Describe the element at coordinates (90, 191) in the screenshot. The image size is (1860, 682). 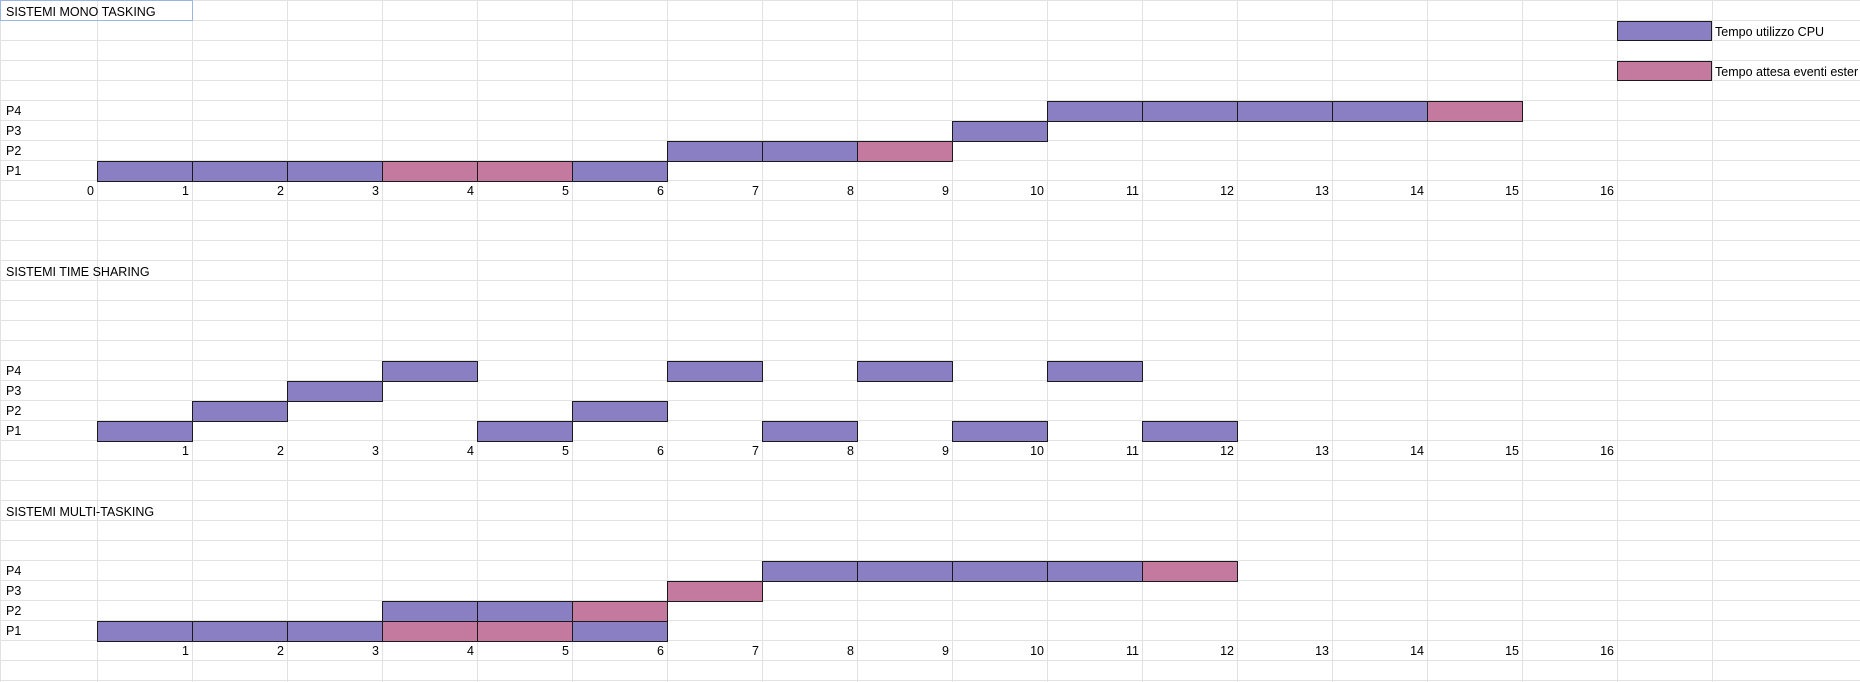
I see `time-axis-tick: 0` at that location.